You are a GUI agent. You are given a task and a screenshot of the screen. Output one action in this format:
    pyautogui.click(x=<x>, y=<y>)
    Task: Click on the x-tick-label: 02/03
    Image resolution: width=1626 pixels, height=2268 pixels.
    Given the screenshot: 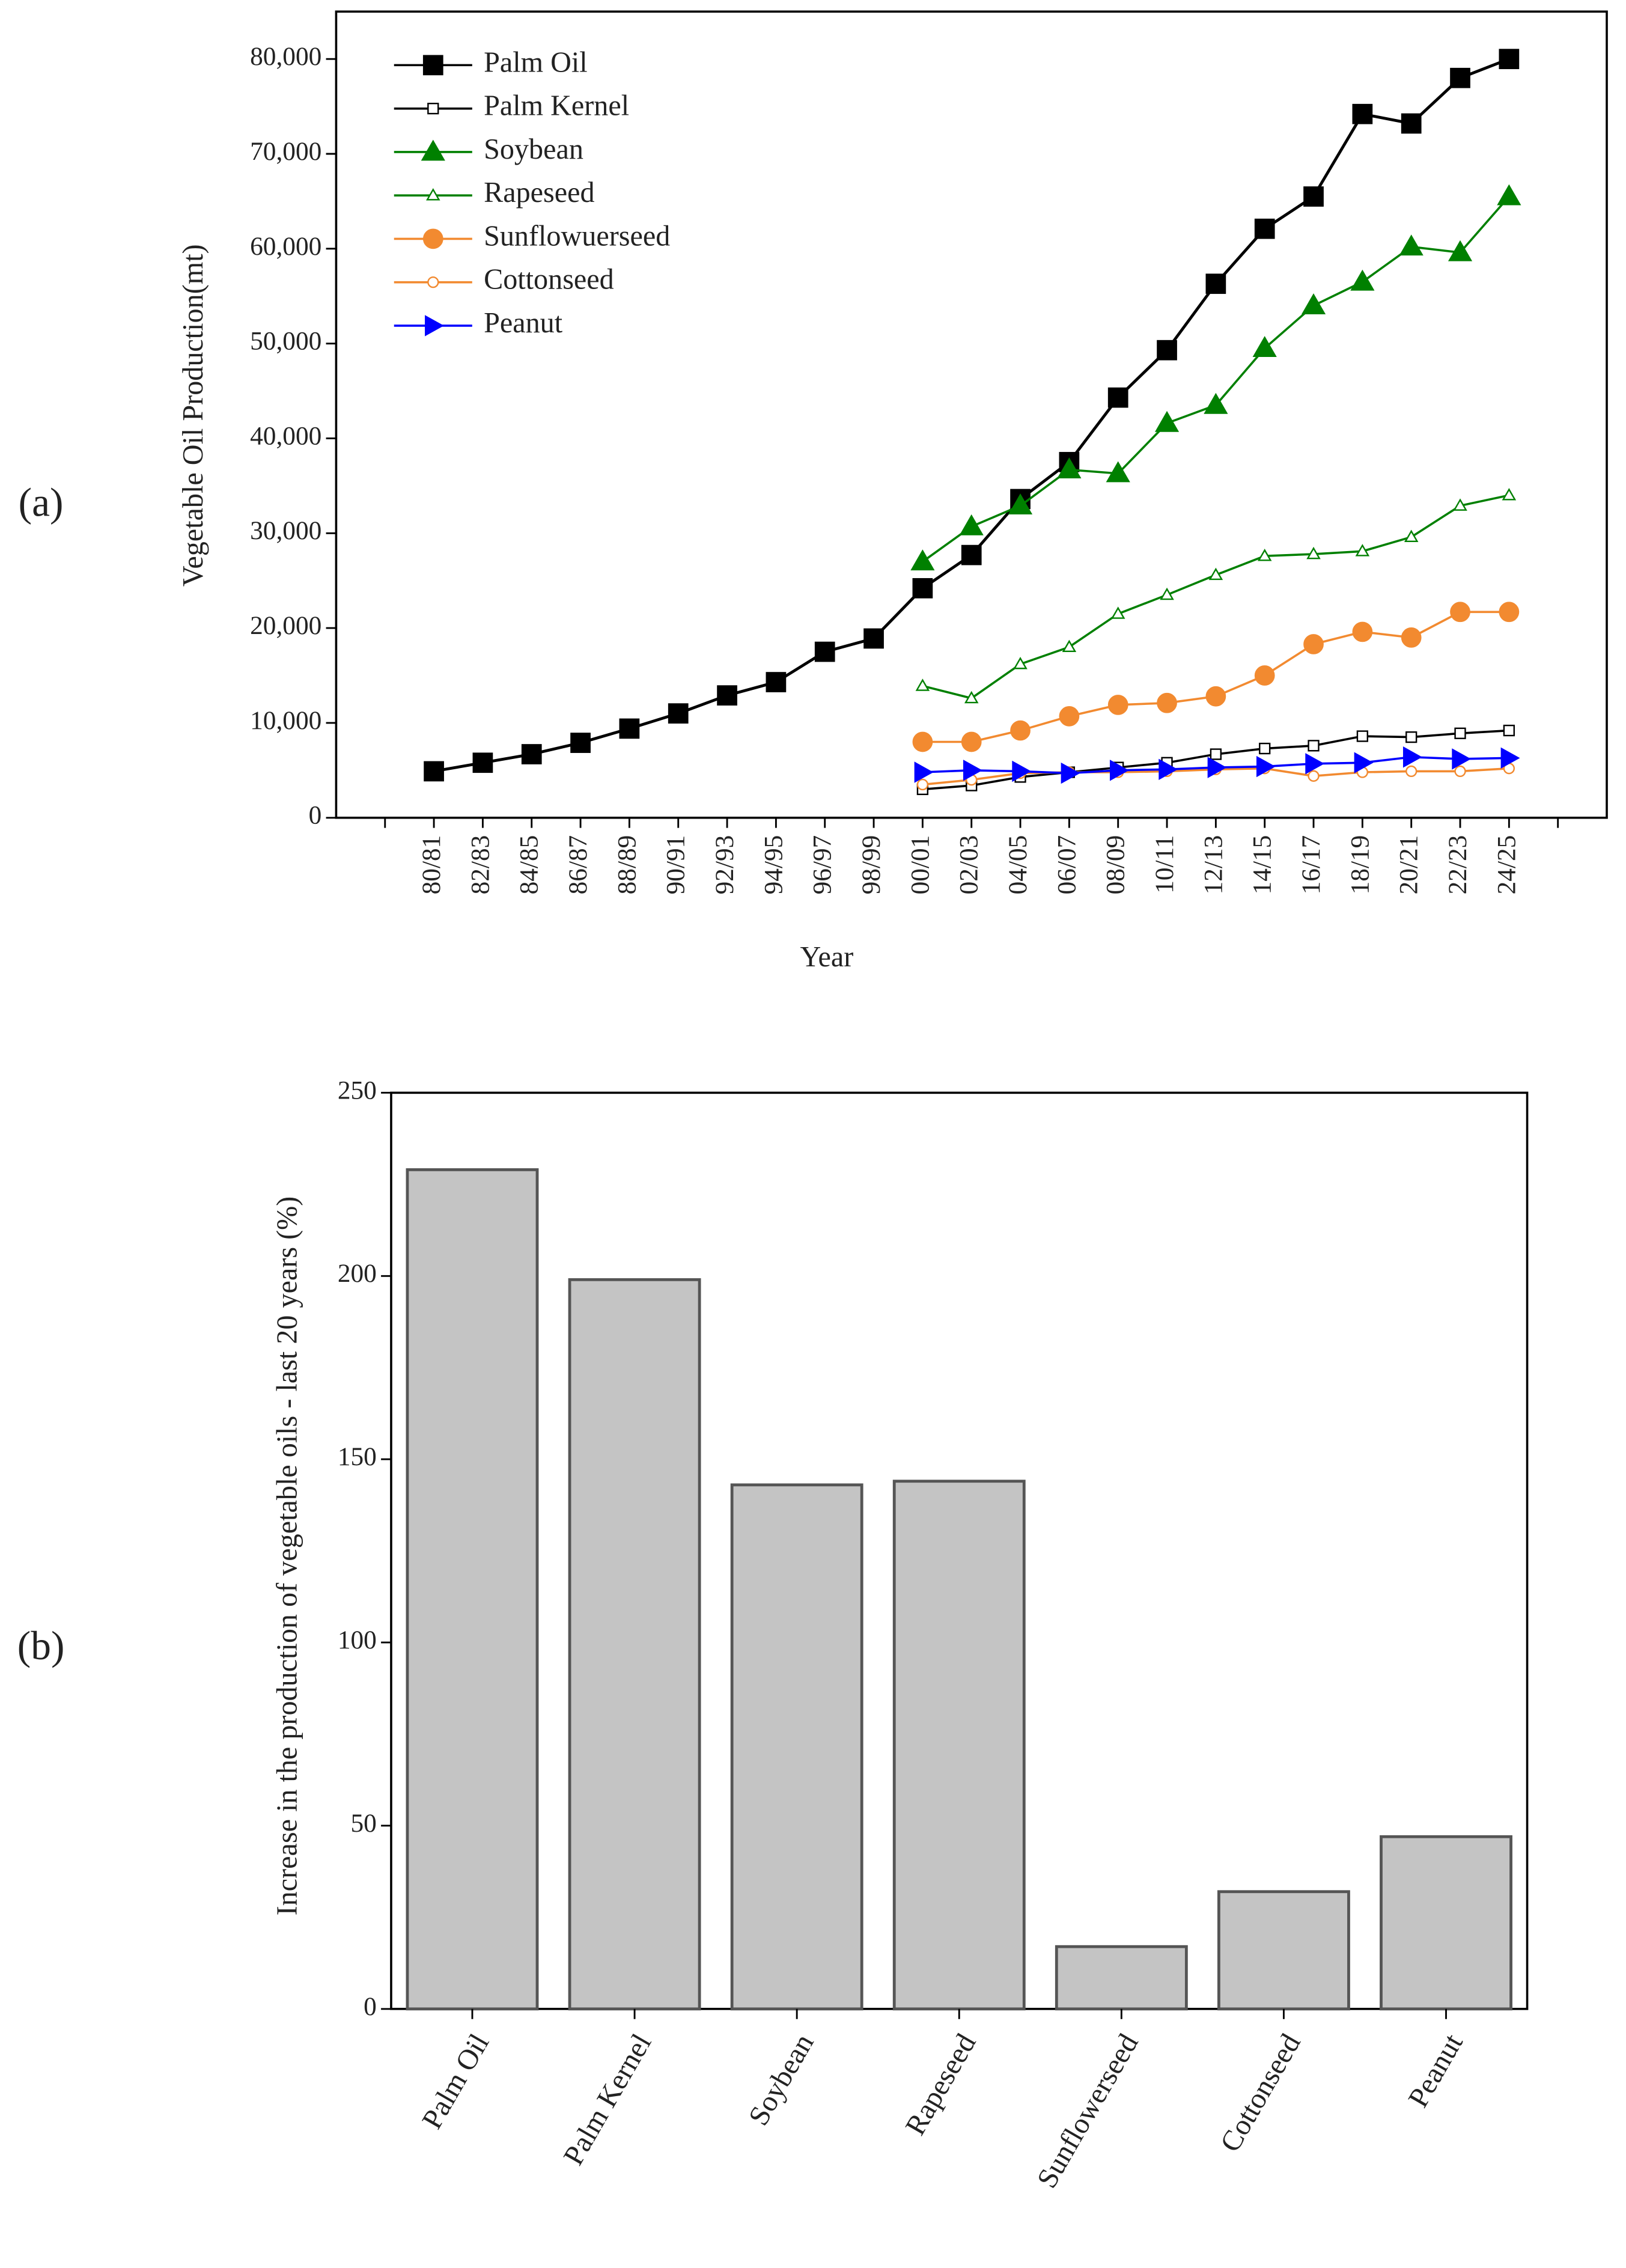 What is the action you would take?
    pyautogui.click(x=969, y=865)
    